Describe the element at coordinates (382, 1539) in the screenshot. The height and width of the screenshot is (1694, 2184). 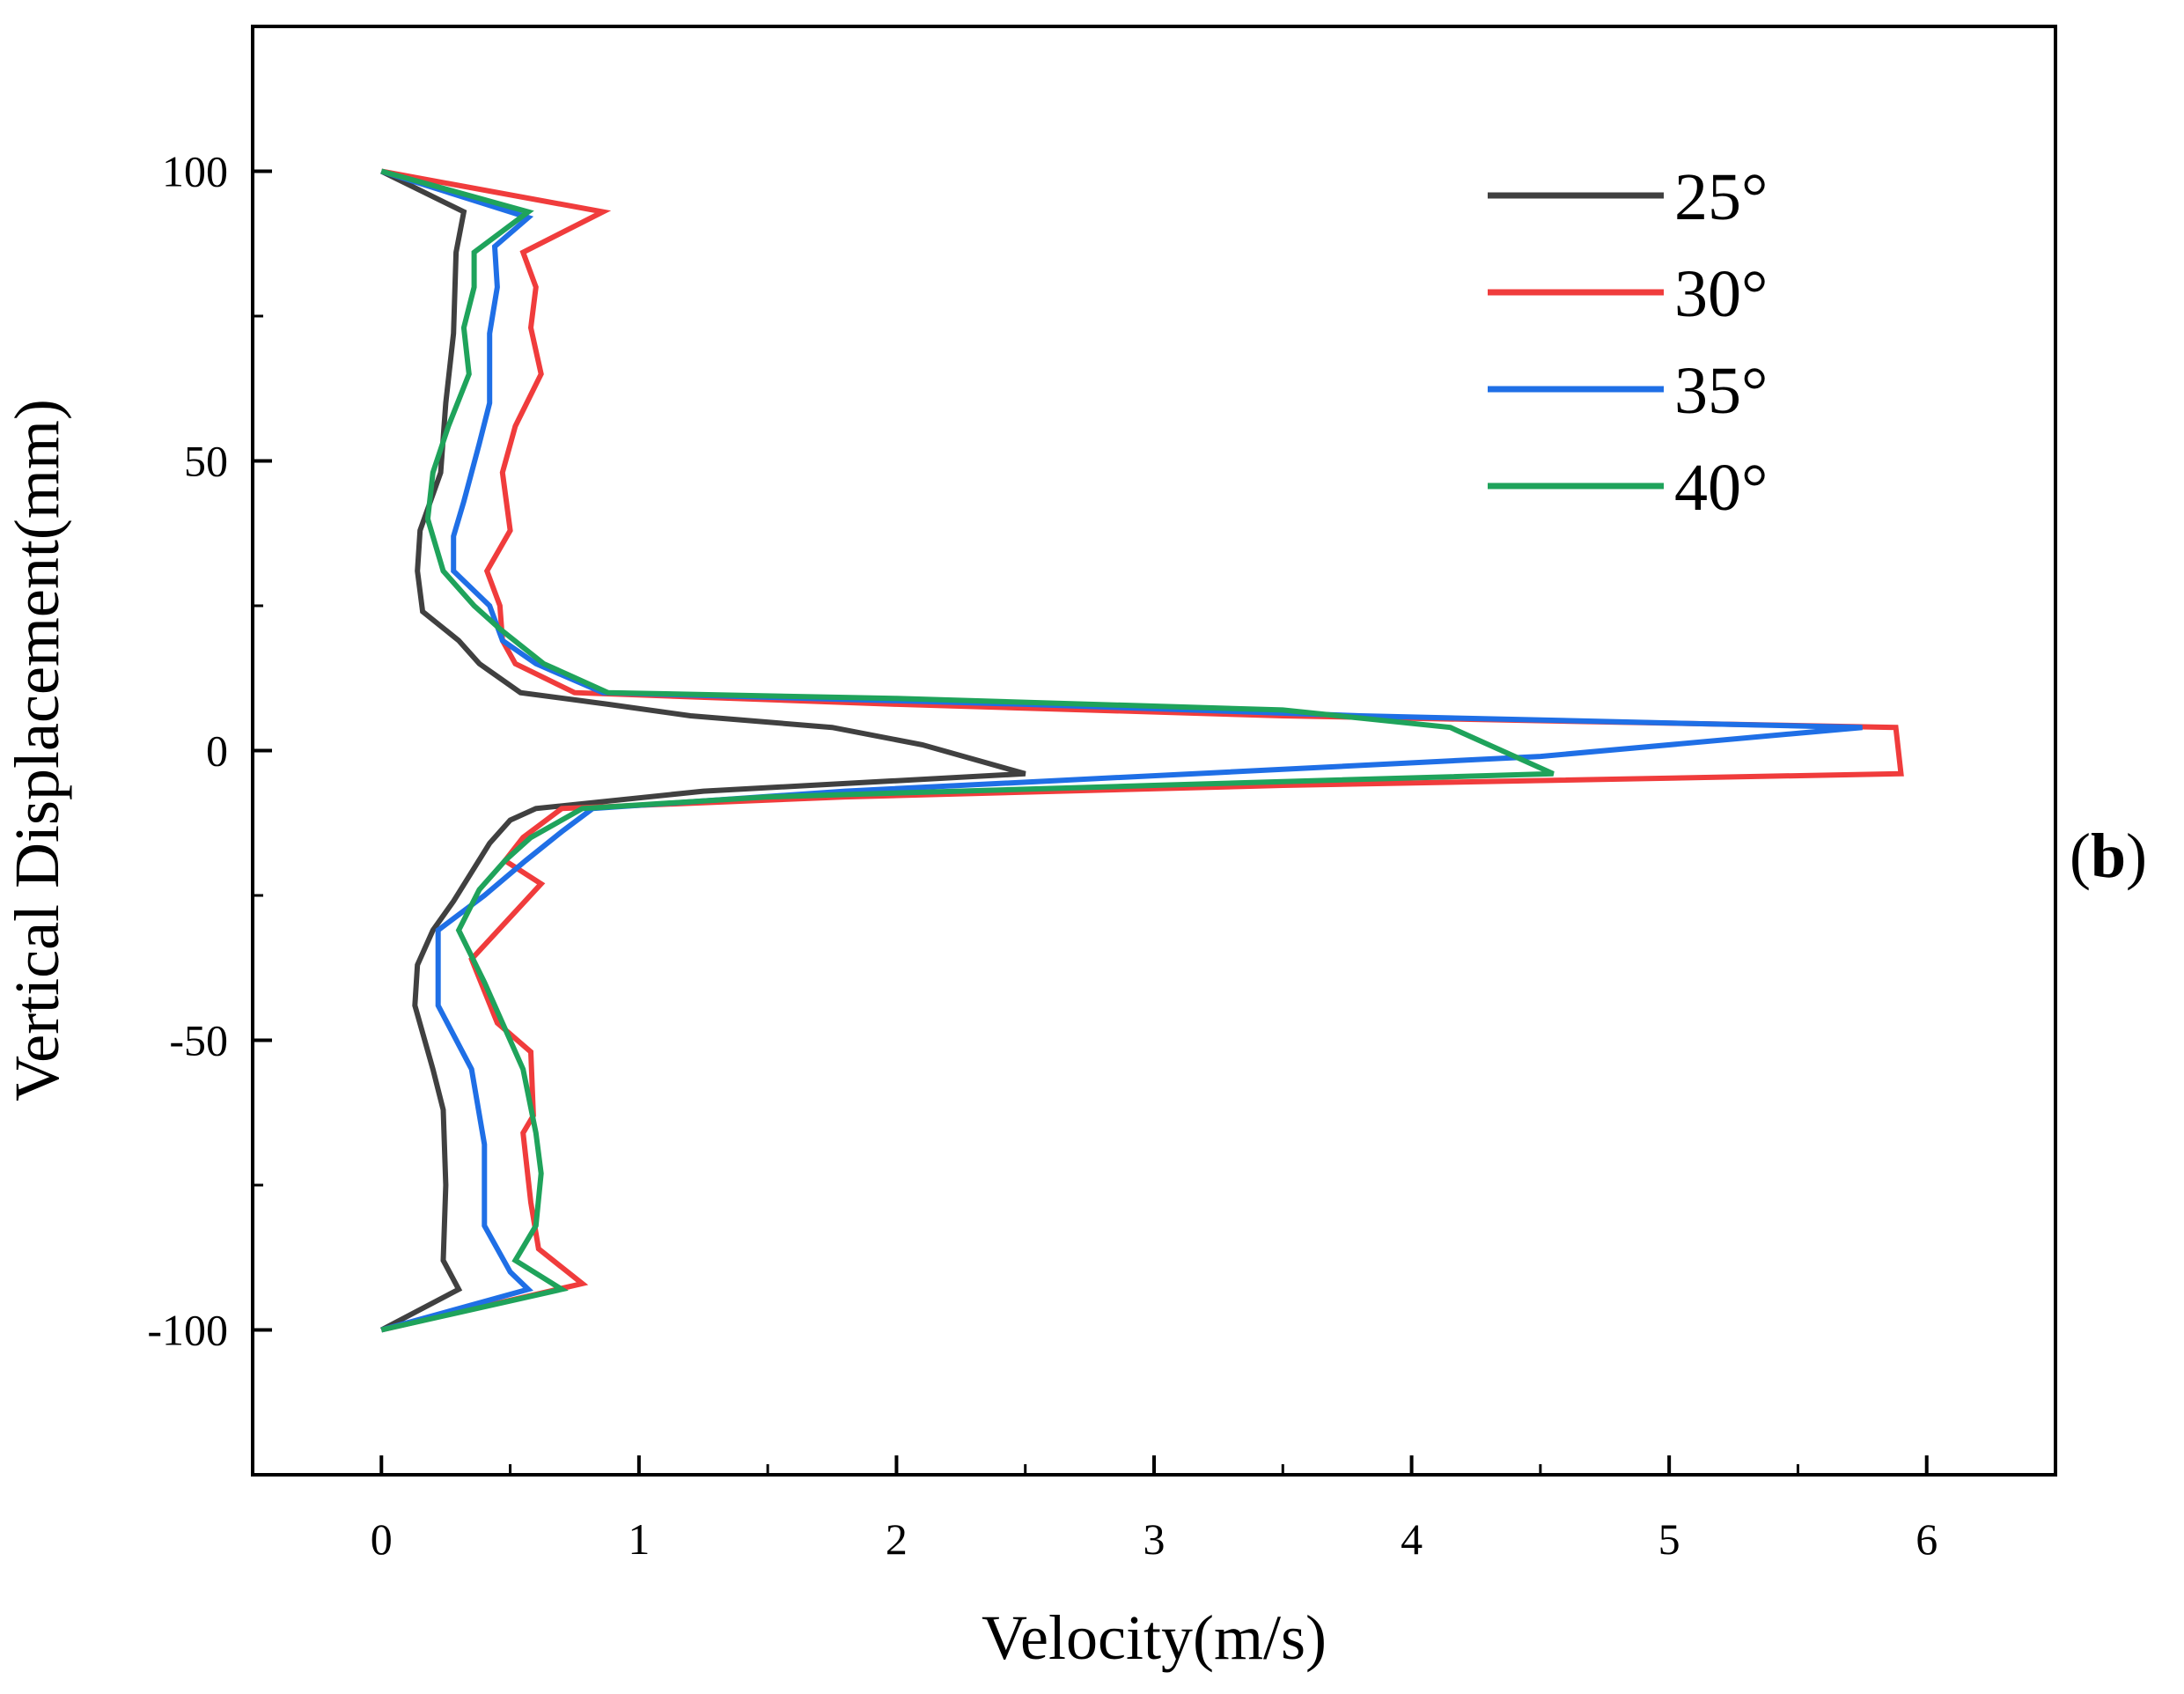
I see `x-tick-label-0: 0` at that location.